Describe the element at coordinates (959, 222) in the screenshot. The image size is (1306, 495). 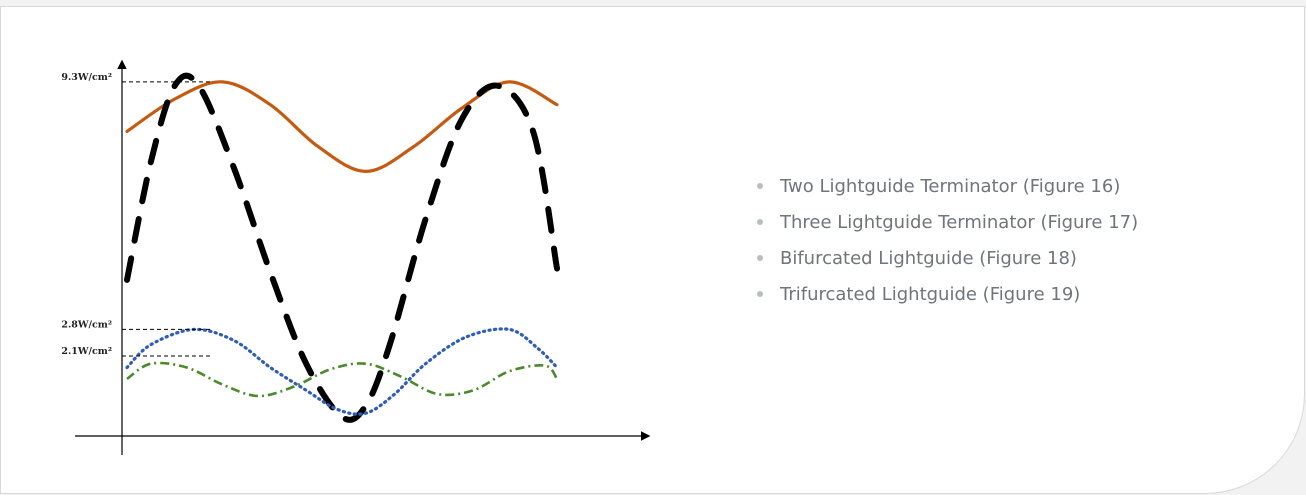
I see `legend-item-label: Three Lightguide Terminator (Figure 17)` at that location.